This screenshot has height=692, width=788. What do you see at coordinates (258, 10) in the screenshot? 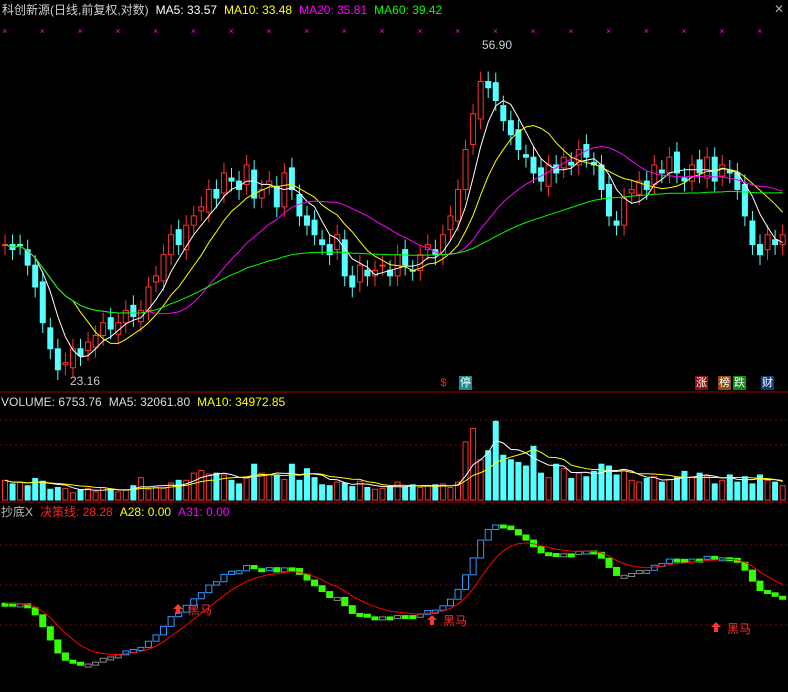
I see `ma10-label: MA10: 33.48` at bounding box center [258, 10].